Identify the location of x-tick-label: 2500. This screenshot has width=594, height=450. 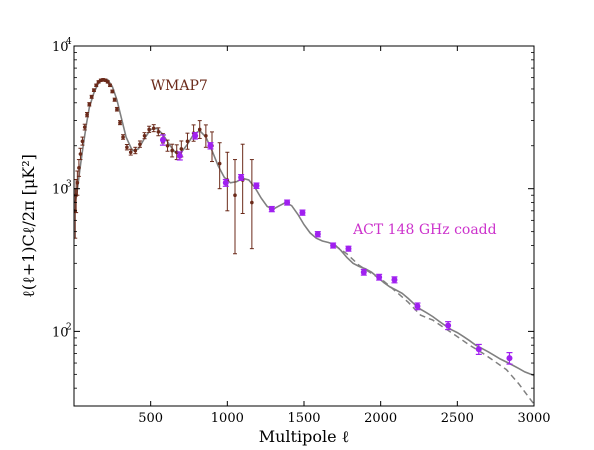
(457, 418).